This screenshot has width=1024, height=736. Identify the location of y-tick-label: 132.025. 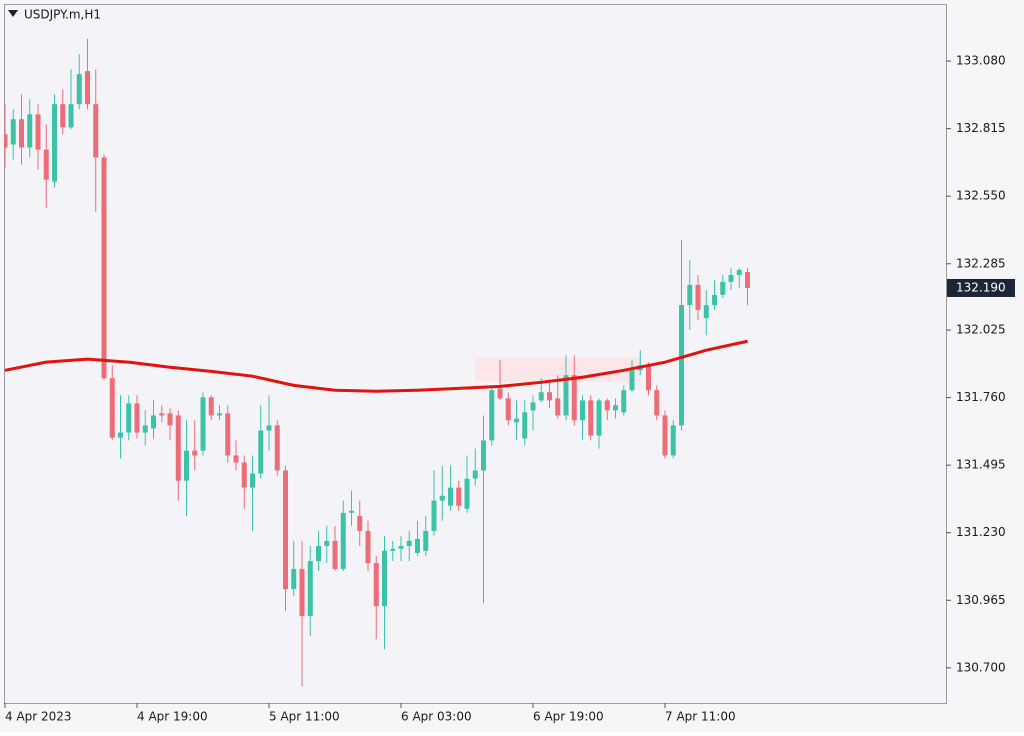
(981, 330).